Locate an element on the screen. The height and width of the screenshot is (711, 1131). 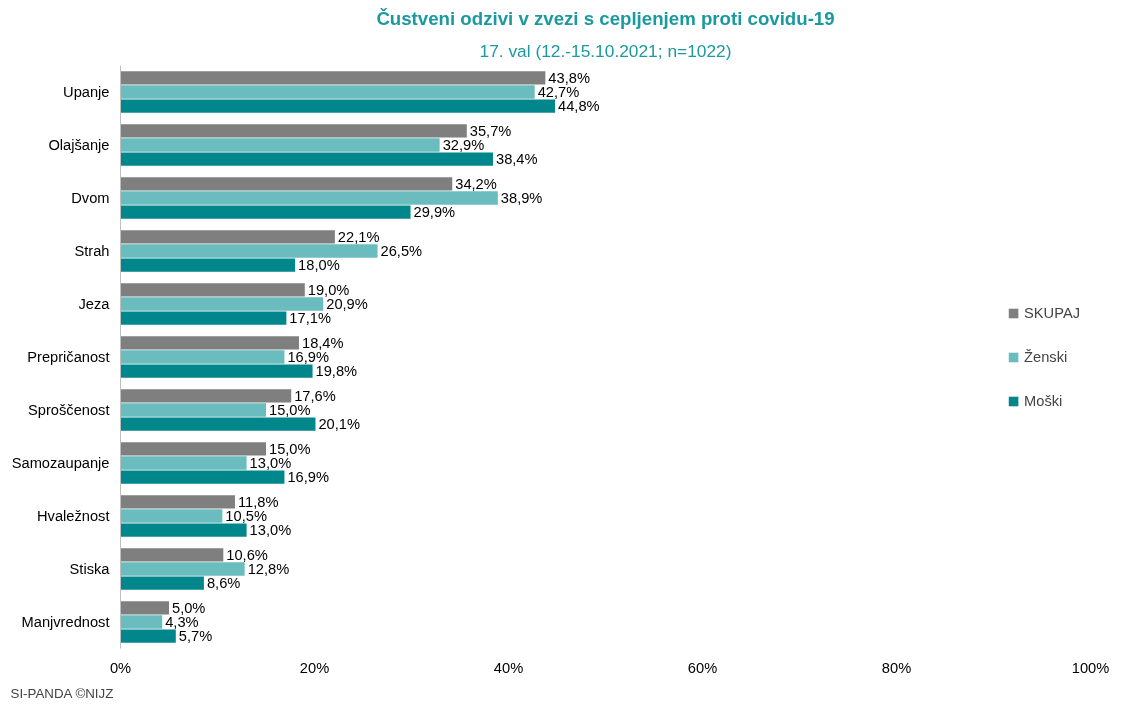
data-label: 26,5% is located at coordinates (401, 251).